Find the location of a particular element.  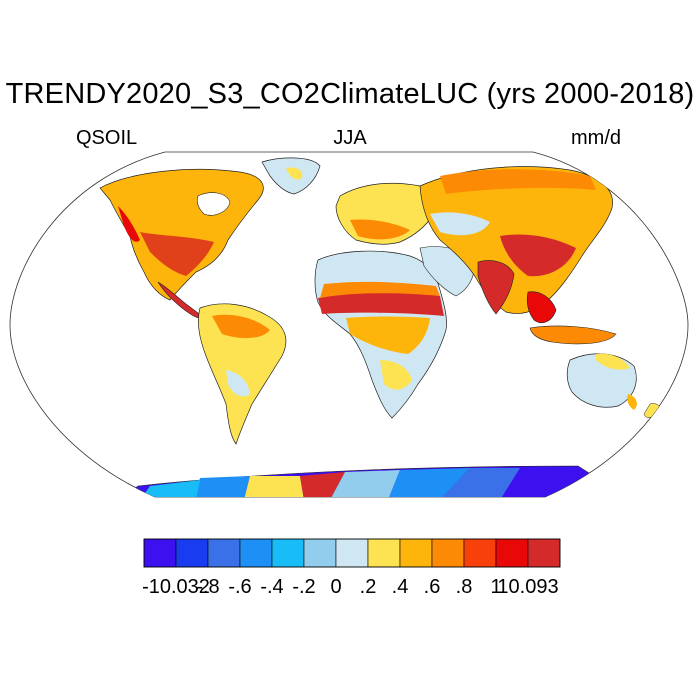

india is located at coordinates (496, 287).